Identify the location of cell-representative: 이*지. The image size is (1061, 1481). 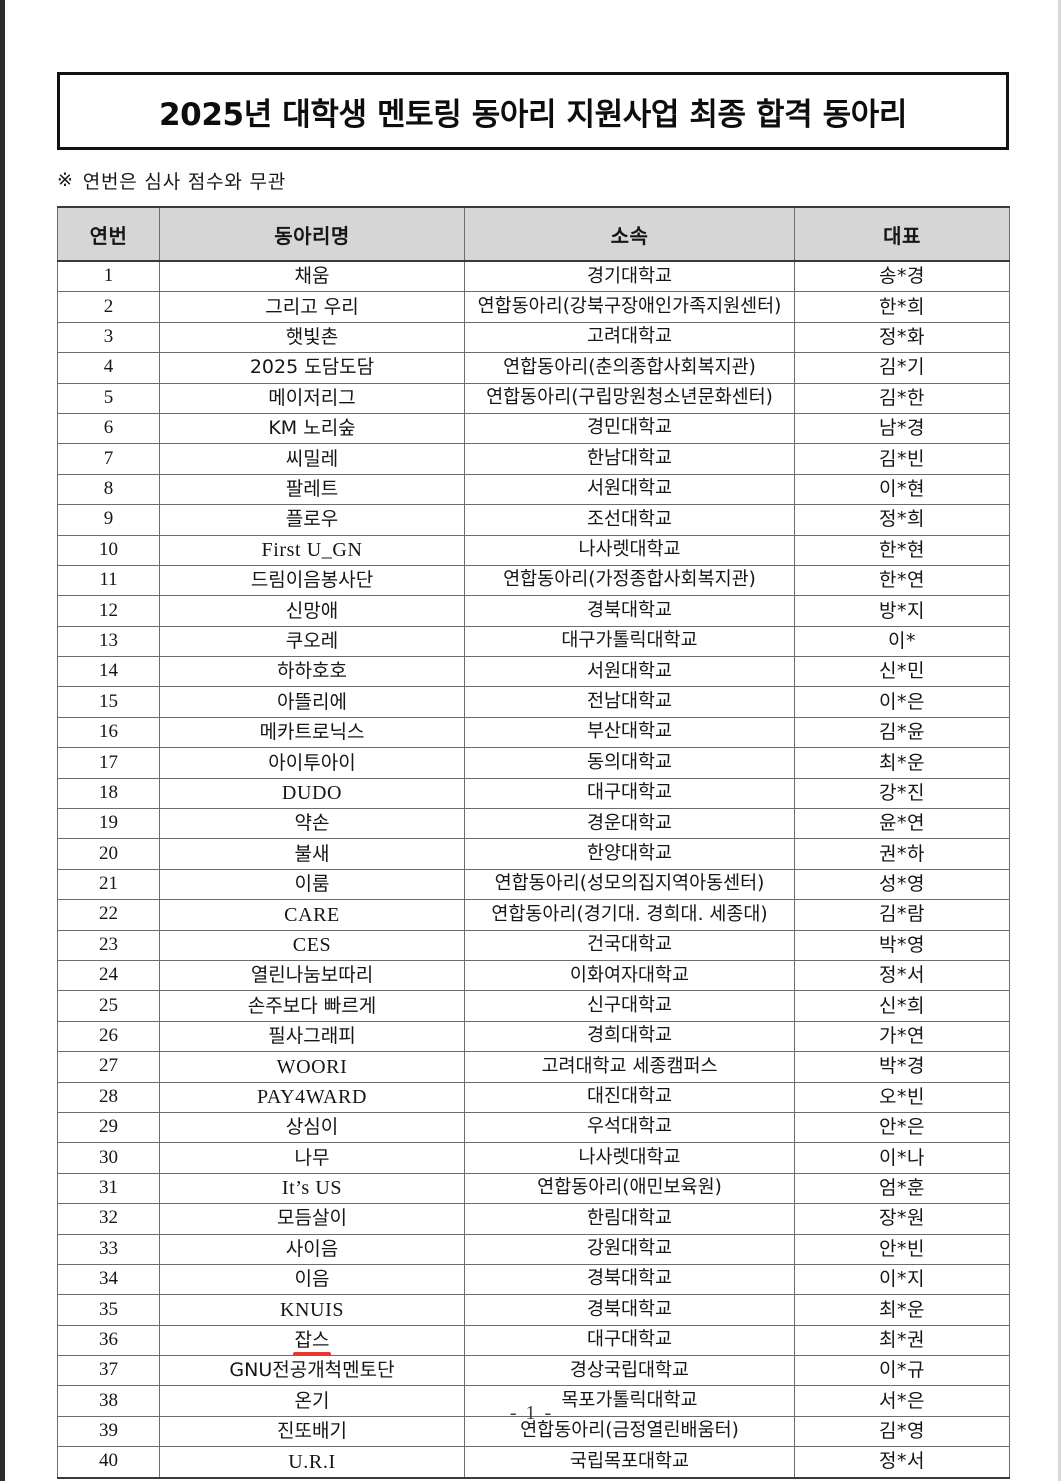
(902, 1279).